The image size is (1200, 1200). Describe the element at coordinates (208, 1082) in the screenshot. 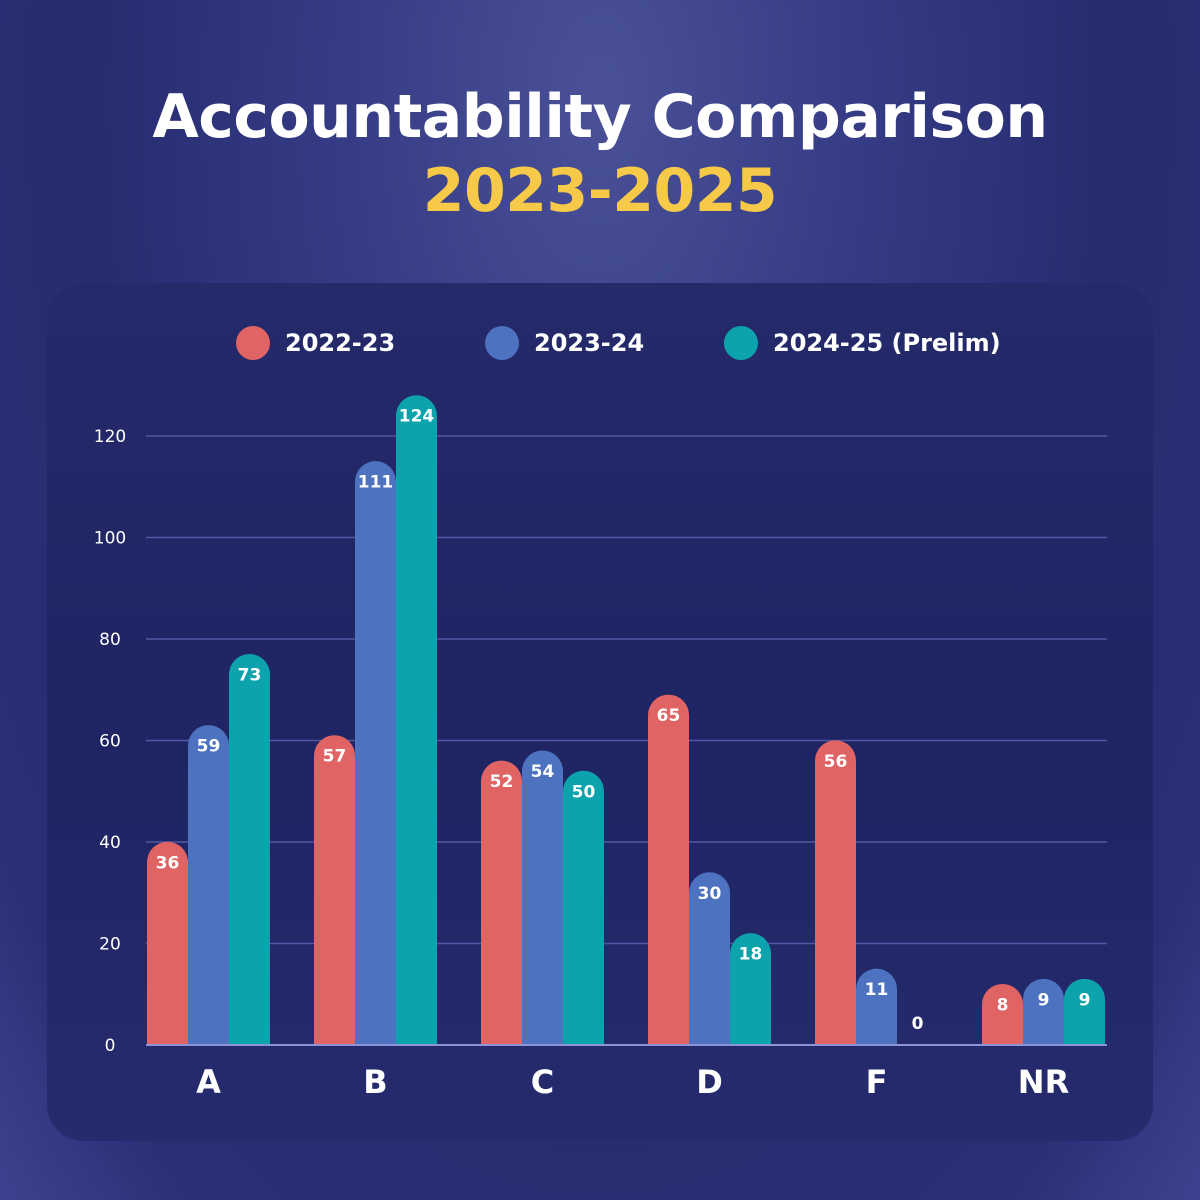

I see `x-tick-label: A` at that location.